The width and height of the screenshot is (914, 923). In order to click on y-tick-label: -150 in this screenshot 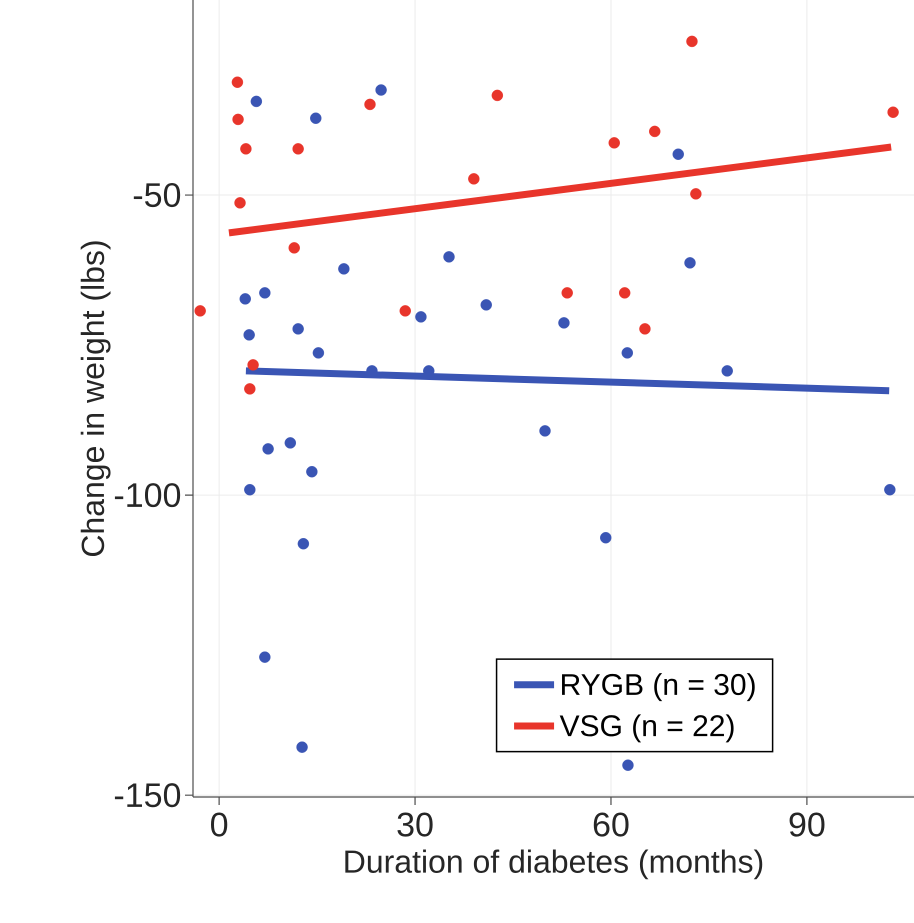, I will do `click(147, 795)`.